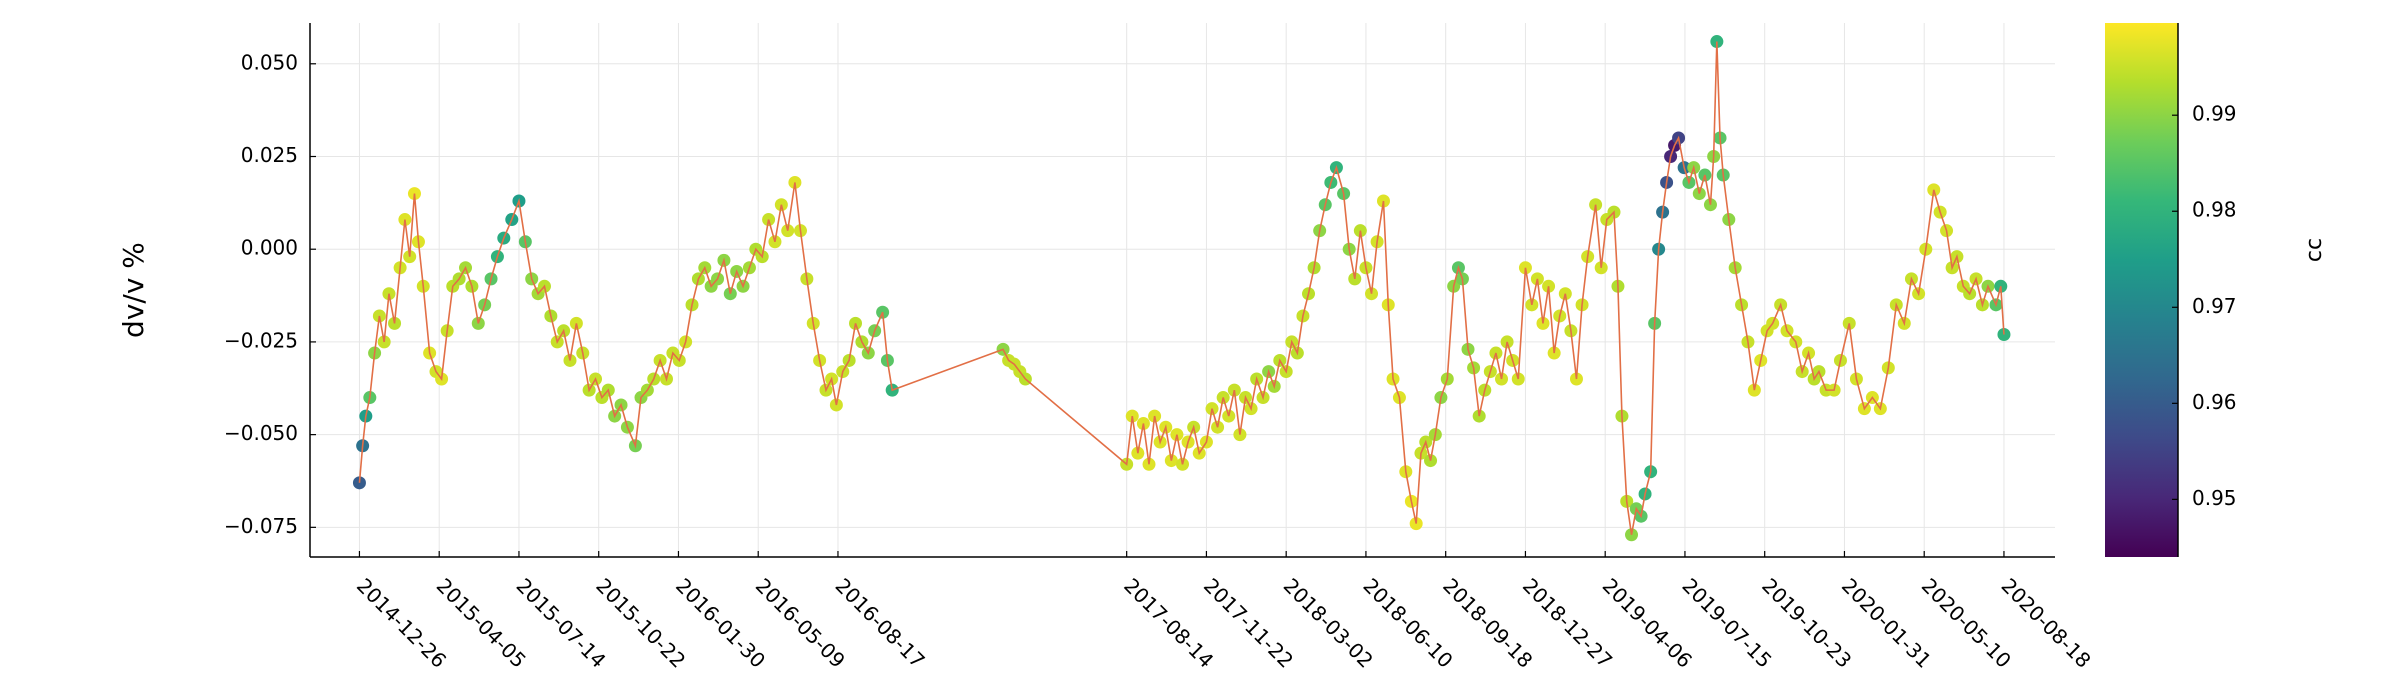 This screenshot has width=2400, height=700. What do you see at coordinates (2314, 250) in the screenshot?
I see `colorbar-label: cc` at bounding box center [2314, 250].